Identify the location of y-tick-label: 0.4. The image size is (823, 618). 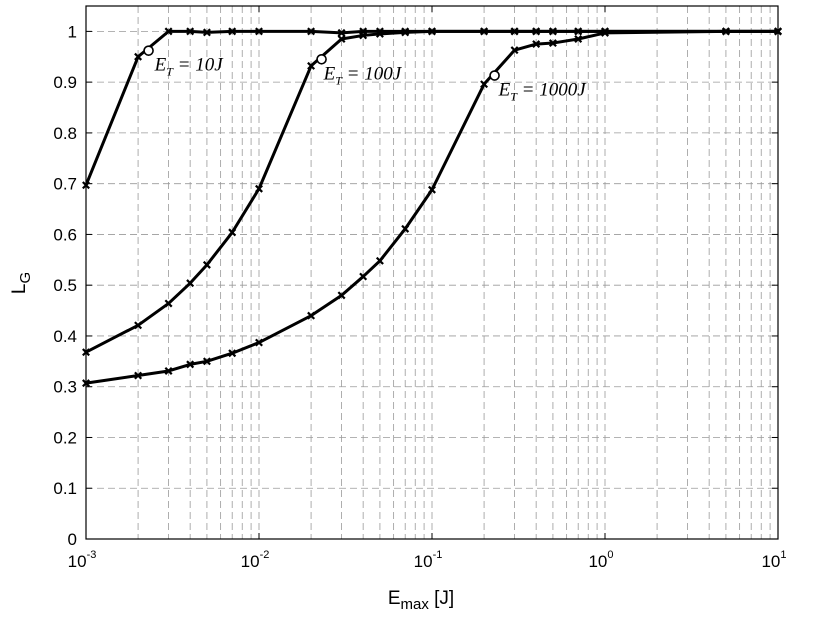
(65, 336).